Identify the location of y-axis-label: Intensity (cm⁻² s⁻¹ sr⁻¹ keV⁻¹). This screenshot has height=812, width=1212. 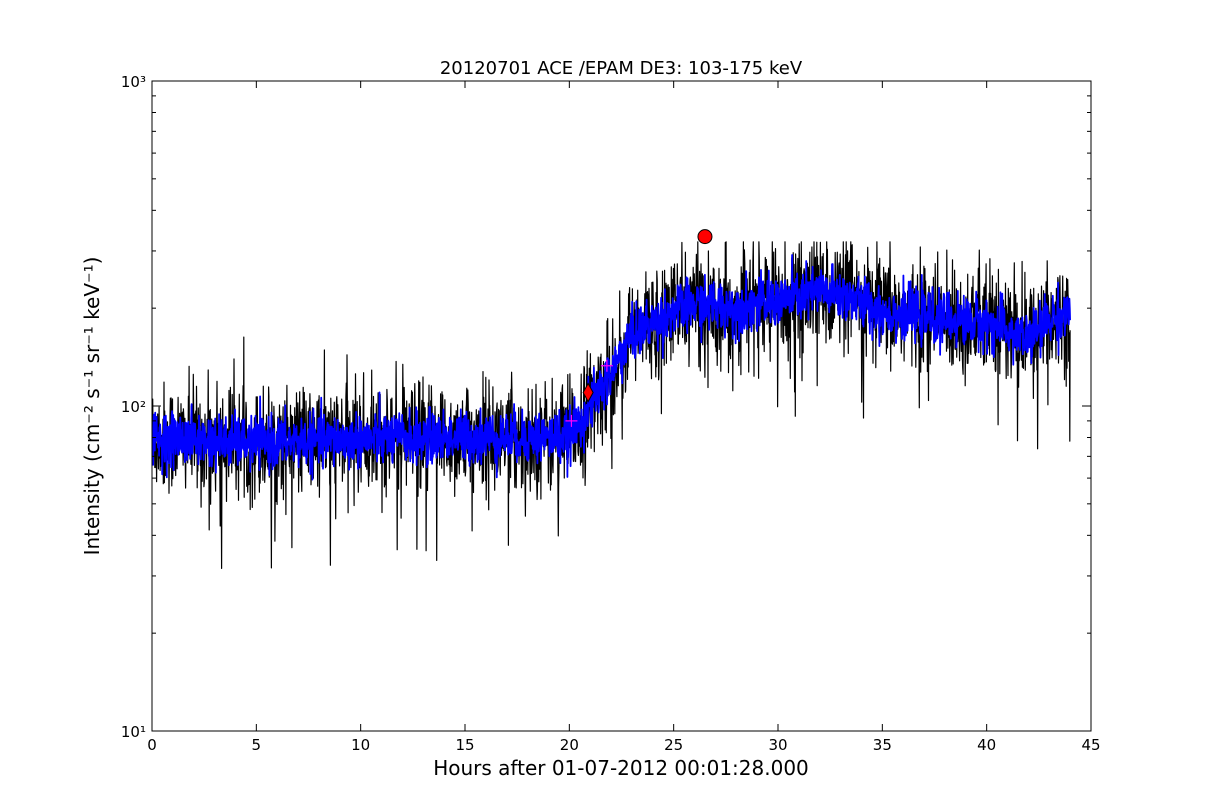
(92, 406).